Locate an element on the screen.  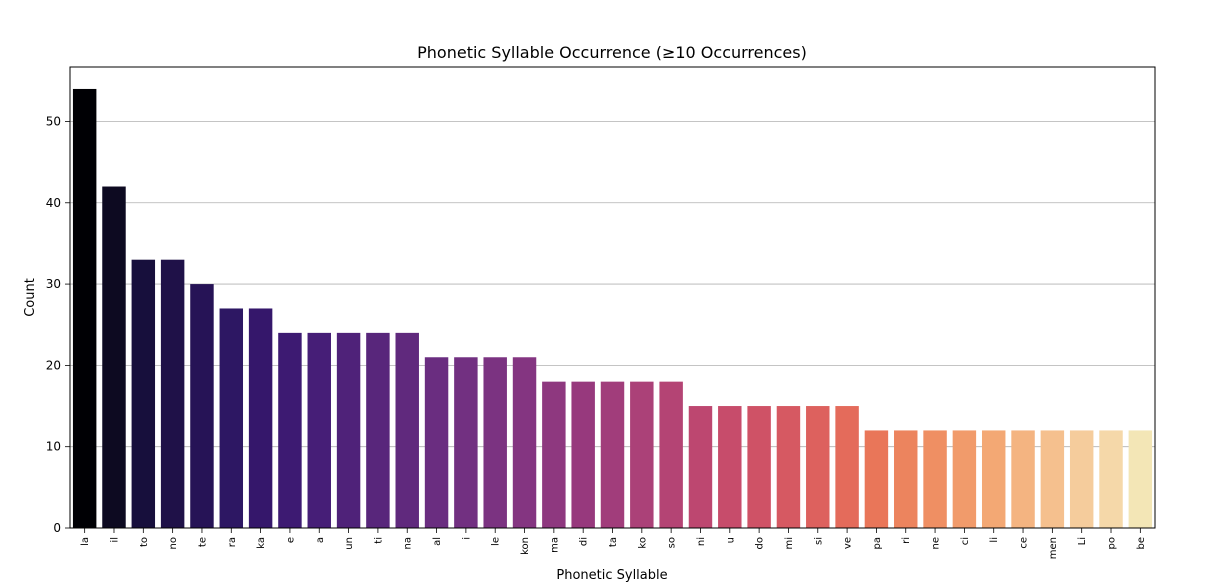
bar-li is located at coordinates (993, 479).